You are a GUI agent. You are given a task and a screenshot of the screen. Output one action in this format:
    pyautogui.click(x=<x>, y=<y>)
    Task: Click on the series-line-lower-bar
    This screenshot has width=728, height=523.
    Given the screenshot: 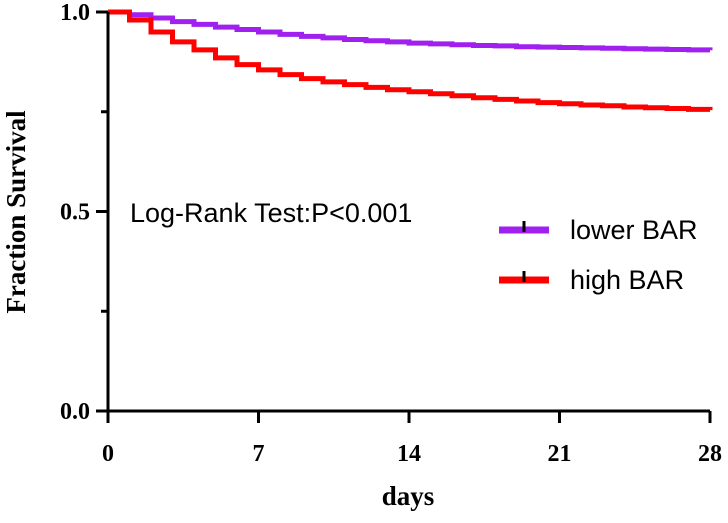 What is the action you would take?
    pyautogui.click(x=410, y=31)
    